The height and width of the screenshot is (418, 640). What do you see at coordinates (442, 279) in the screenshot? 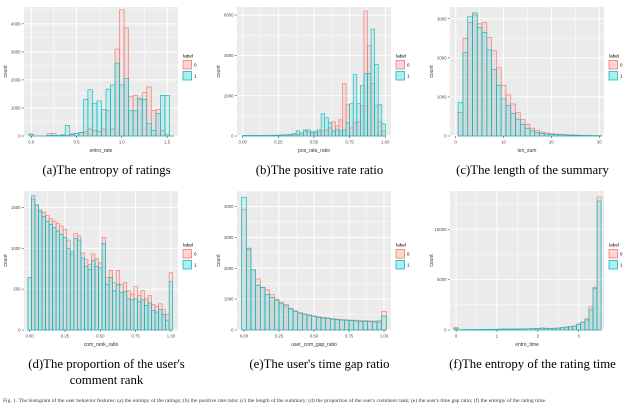
I see `svg-text: 5000` at bounding box center [442, 279].